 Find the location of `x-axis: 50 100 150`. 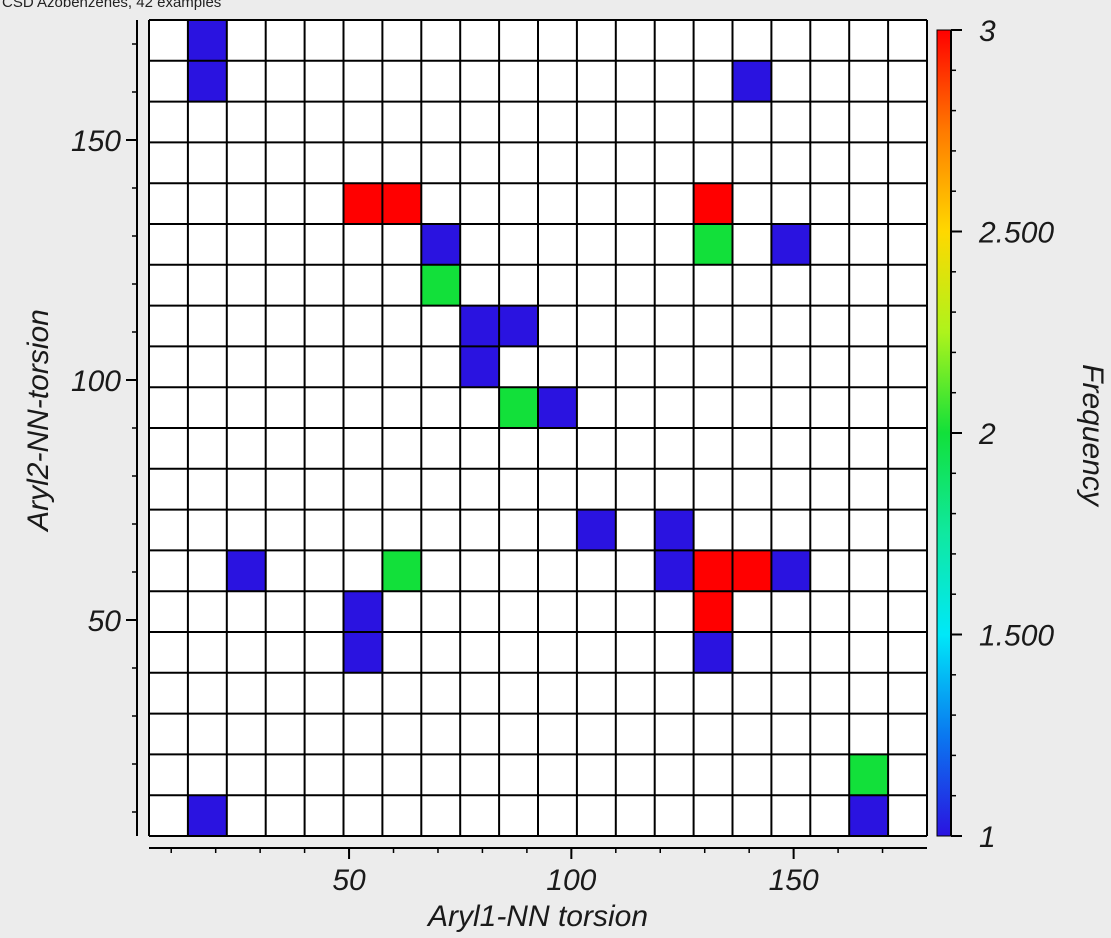

x-axis: 50 100 150 is located at coordinates (538, 872).